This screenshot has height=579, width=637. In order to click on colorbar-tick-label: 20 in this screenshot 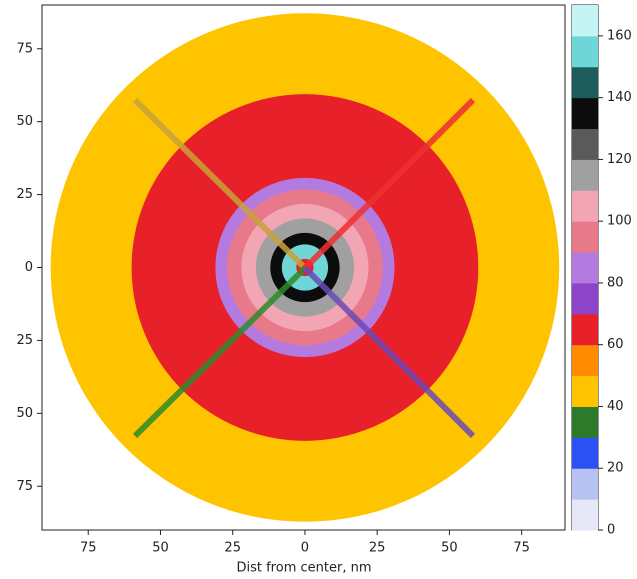, I will do `click(615, 468)`.